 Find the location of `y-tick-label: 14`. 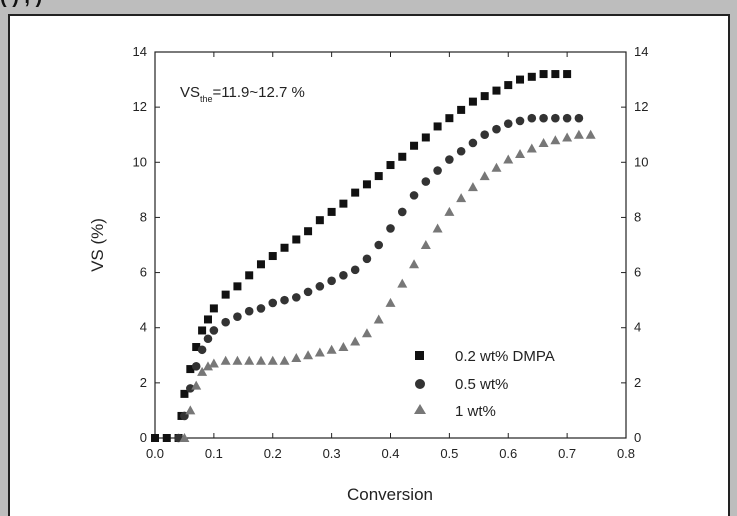

y-tick-label: 14 is located at coordinates (140, 51).